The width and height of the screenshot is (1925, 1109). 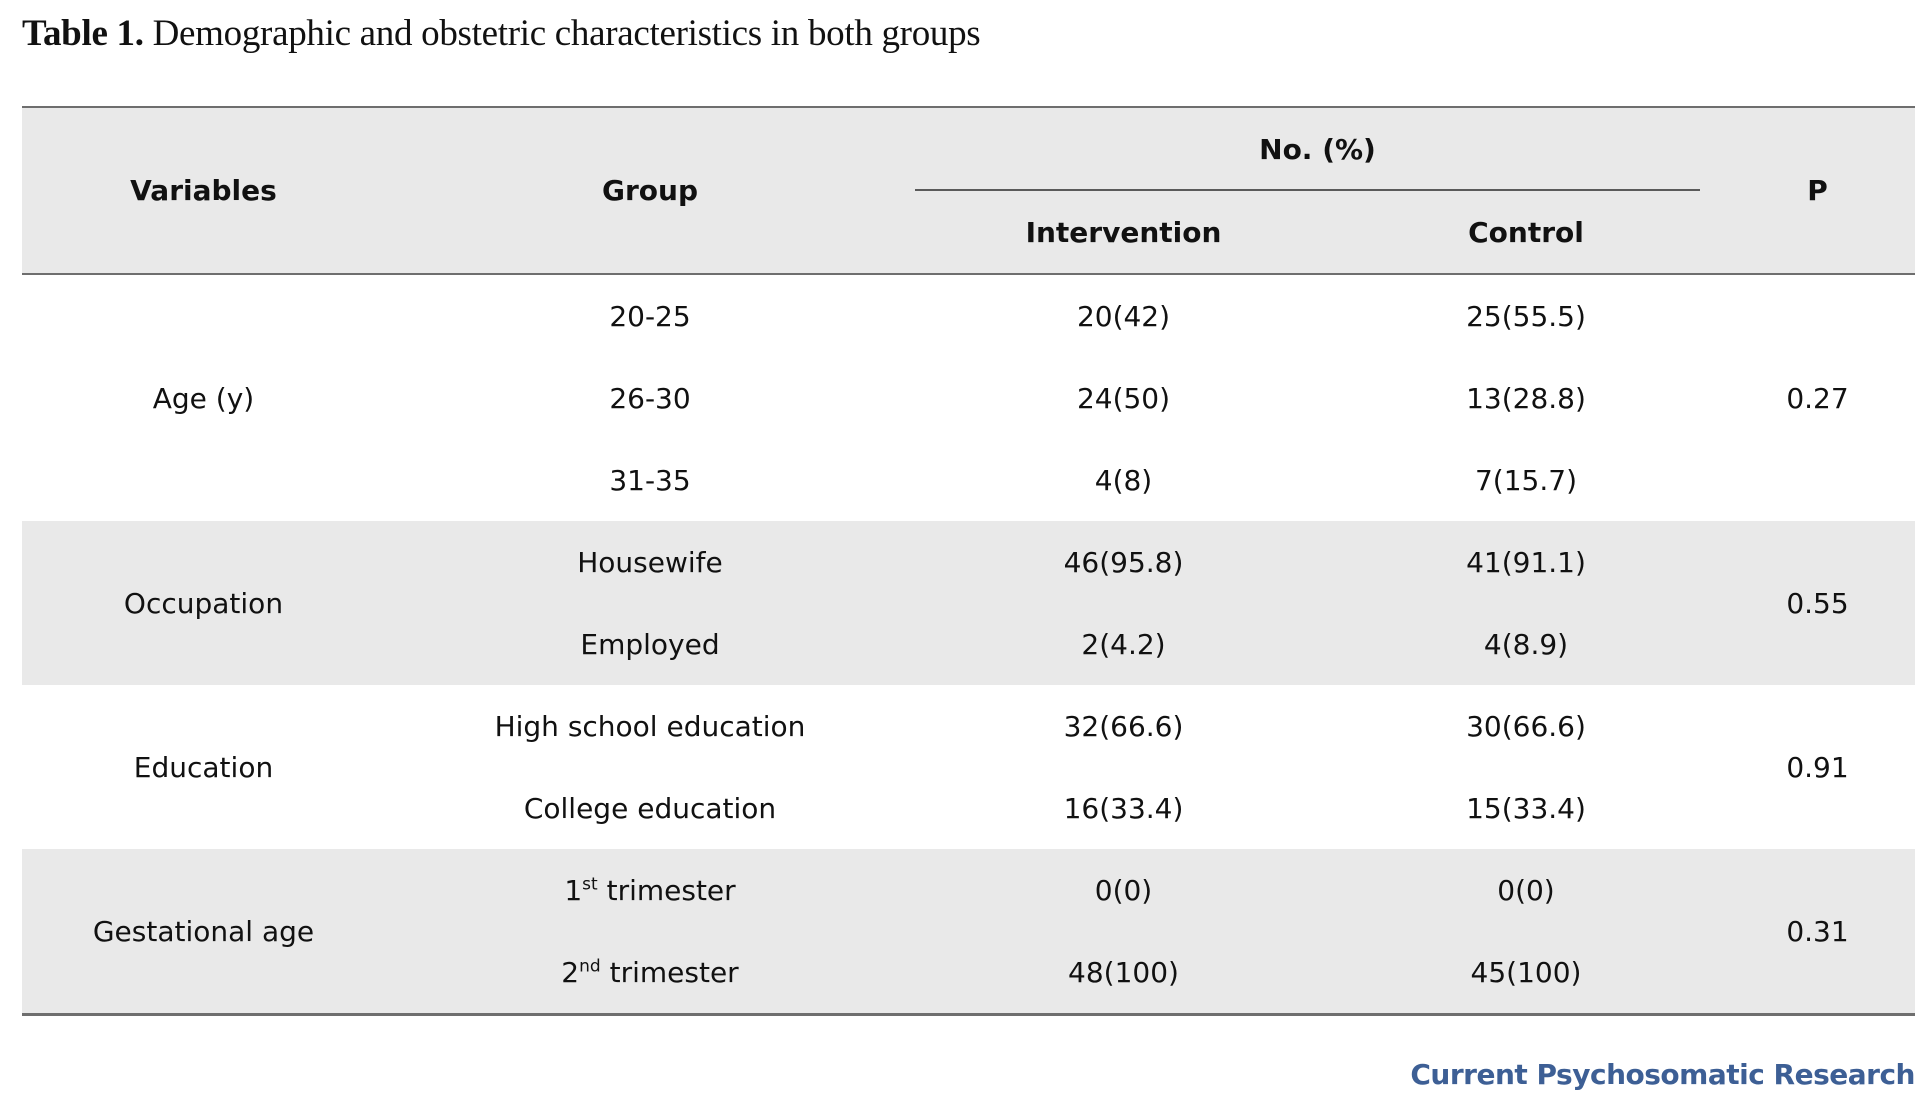 What do you see at coordinates (1526, 644) in the screenshot?
I see `control-cell: 4(8.9)` at bounding box center [1526, 644].